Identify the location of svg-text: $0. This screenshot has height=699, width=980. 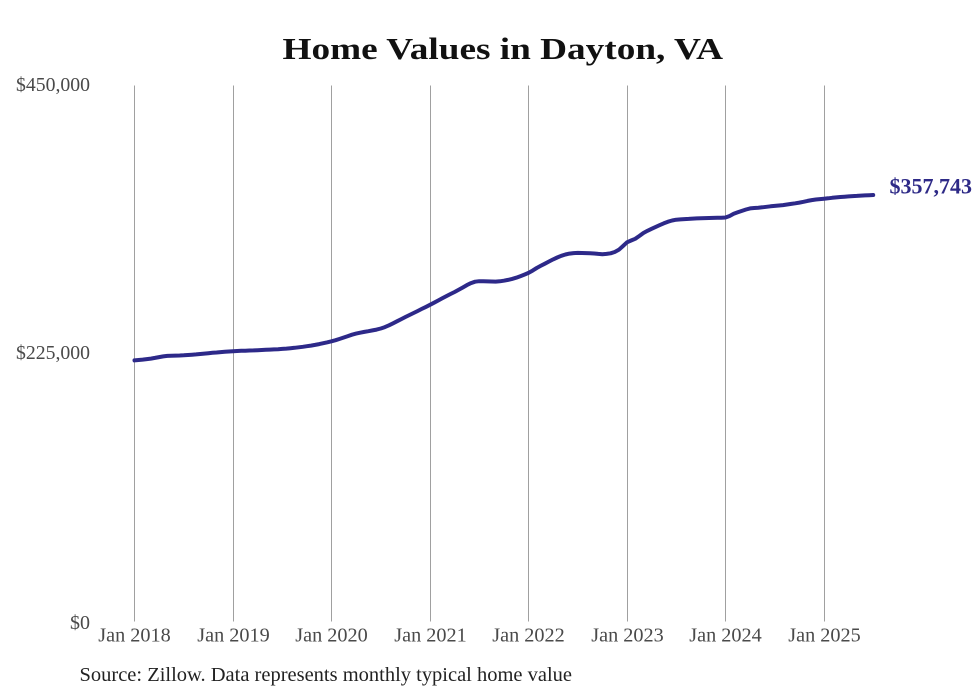
(80, 623).